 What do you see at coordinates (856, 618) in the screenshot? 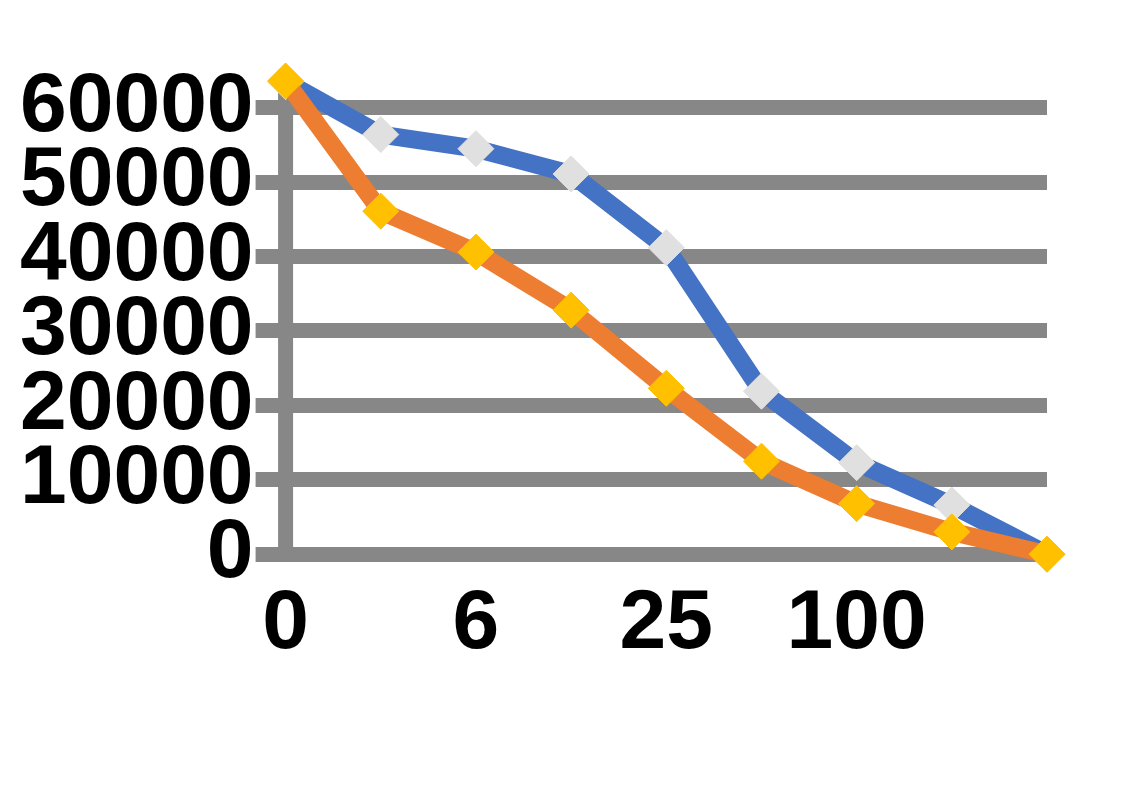
I see `x-tick-label: 100` at bounding box center [856, 618].